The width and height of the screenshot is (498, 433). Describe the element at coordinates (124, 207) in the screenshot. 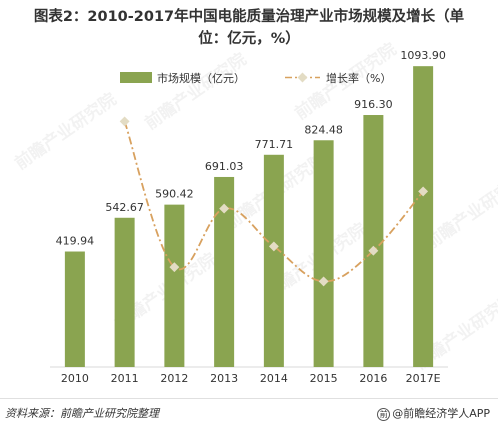

I see `bar-value-label-2011: 542.67` at that location.